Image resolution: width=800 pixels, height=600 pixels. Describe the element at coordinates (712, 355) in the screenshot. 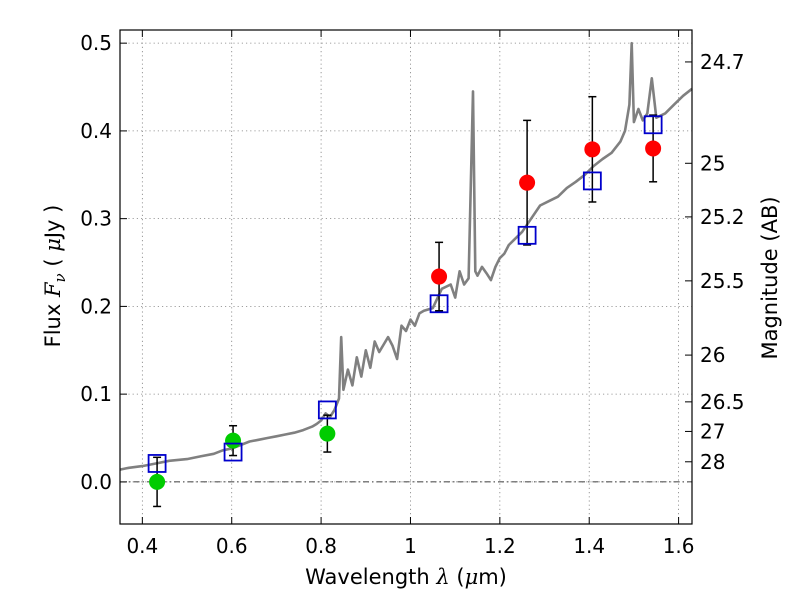

I see `y2-tick-label: 26` at that location.